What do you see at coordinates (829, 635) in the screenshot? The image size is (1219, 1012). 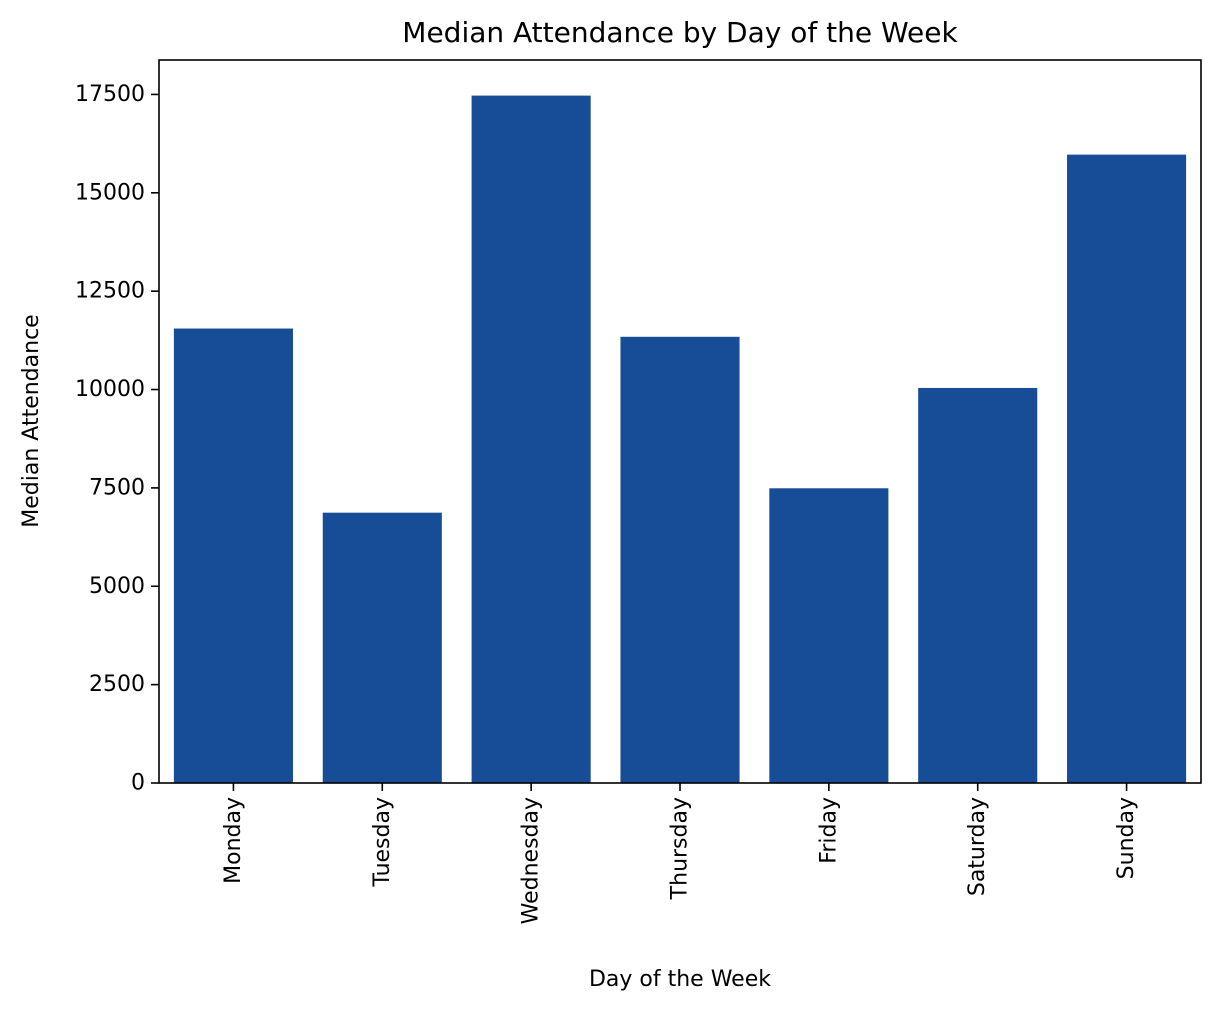 I see `bar-friday` at bounding box center [829, 635].